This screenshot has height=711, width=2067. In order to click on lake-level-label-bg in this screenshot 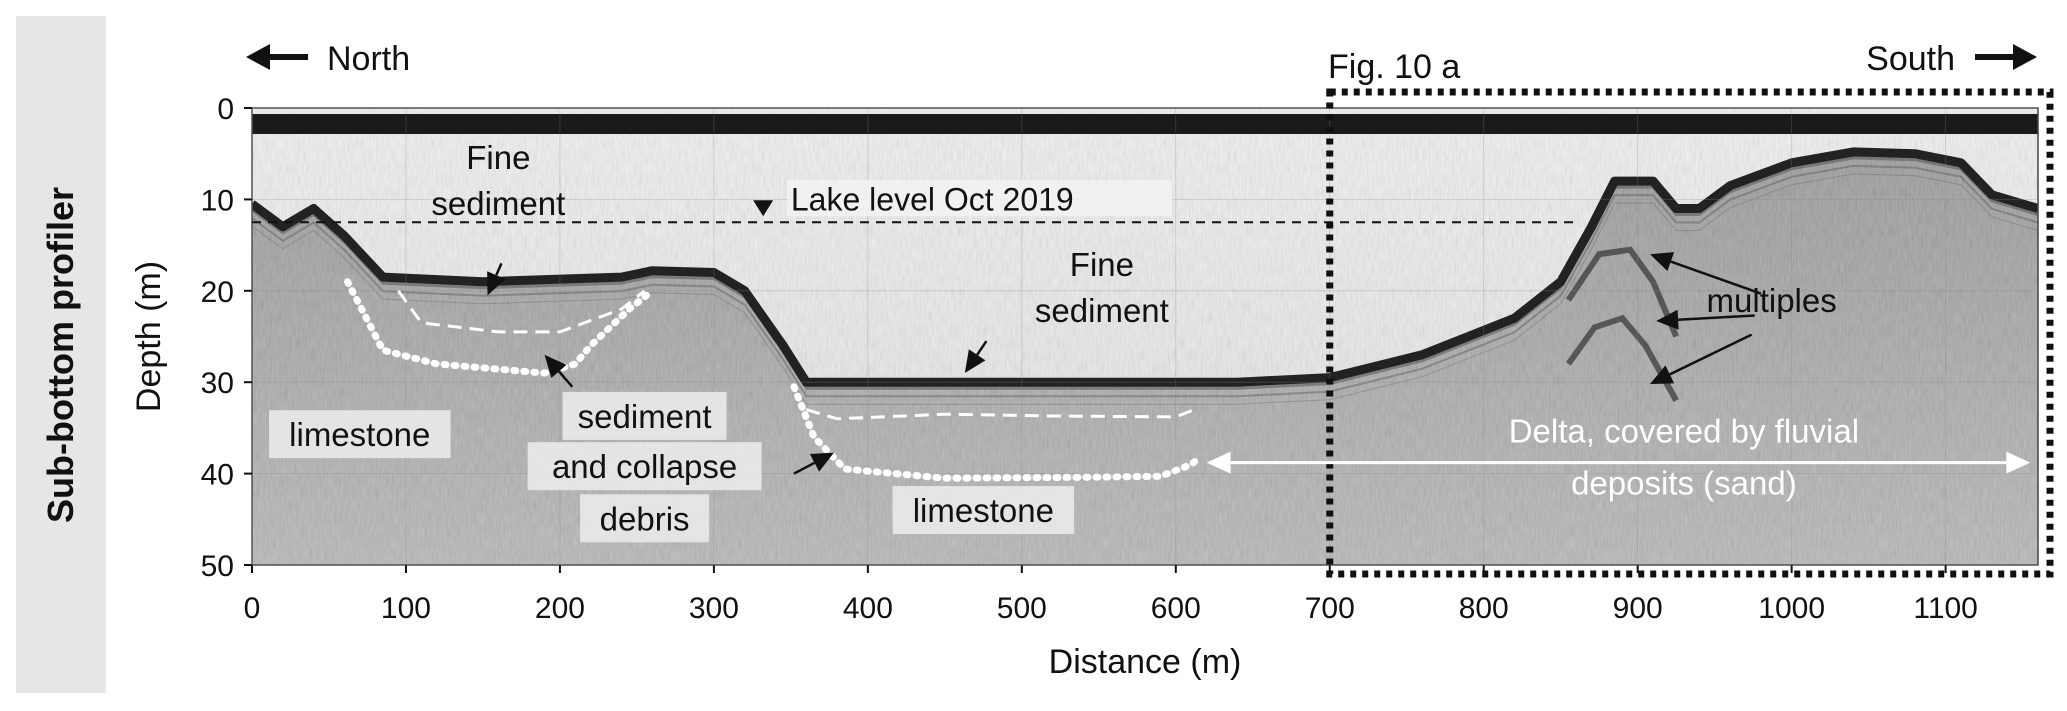, I will do `click(979, 198)`.